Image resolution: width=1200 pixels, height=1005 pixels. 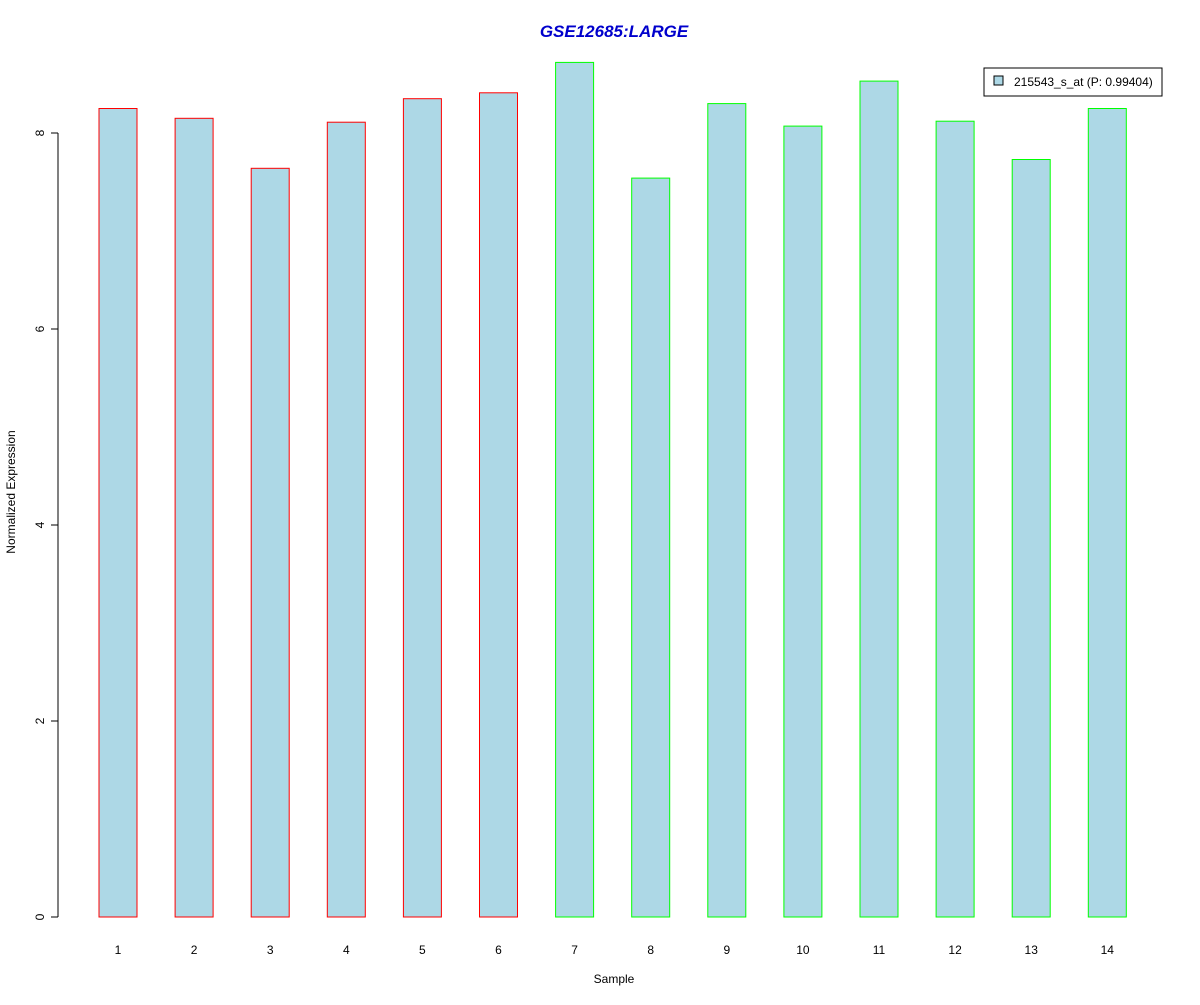 What do you see at coordinates (1108, 950) in the screenshot?
I see `x-tick-label: 14` at bounding box center [1108, 950].